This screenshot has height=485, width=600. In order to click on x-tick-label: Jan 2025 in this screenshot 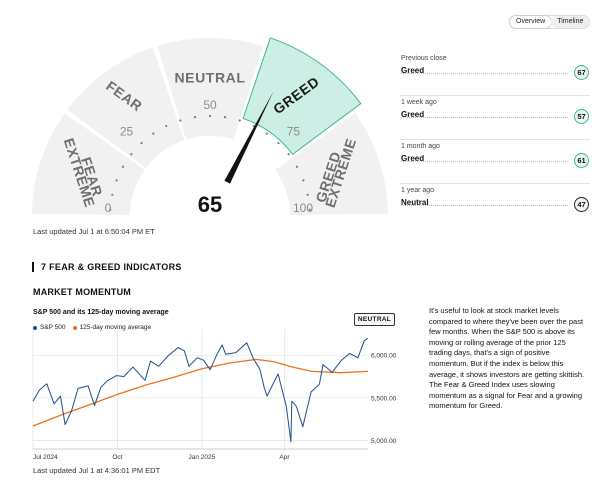, I will do `click(202, 457)`.